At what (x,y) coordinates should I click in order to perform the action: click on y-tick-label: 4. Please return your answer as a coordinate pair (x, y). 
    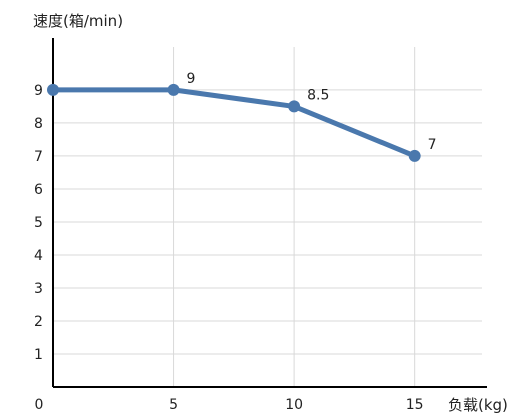
    Looking at the image, I should click on (38, 256).